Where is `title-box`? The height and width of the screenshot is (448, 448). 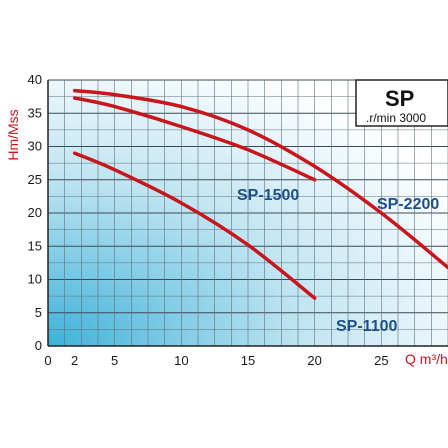 title-box is located at coordinates (401, 103).